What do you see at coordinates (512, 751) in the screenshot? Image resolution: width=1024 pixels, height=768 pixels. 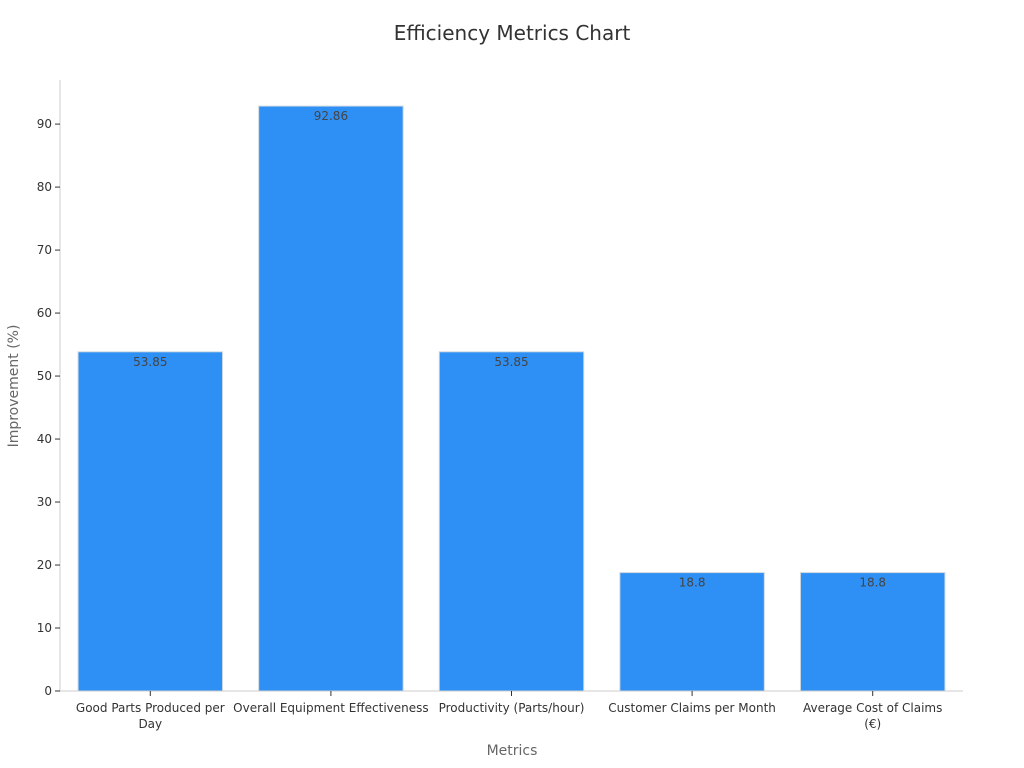 I see `x-axis-label: Metrics` at bounding box center [512, 751].